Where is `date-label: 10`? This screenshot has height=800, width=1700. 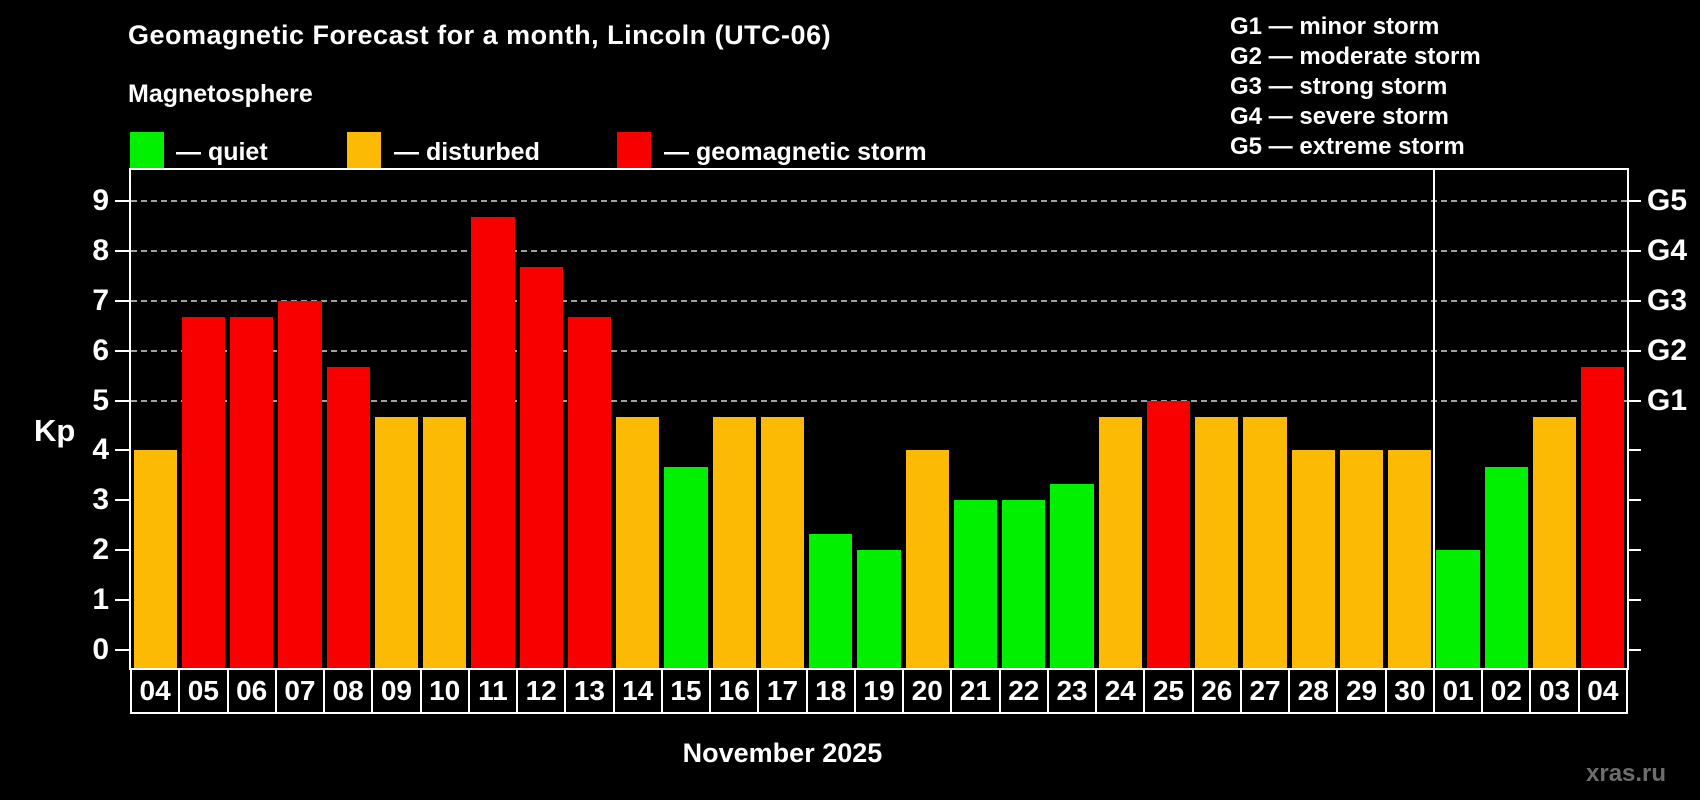 date-label: 10 is located at coordinates (444, 691).